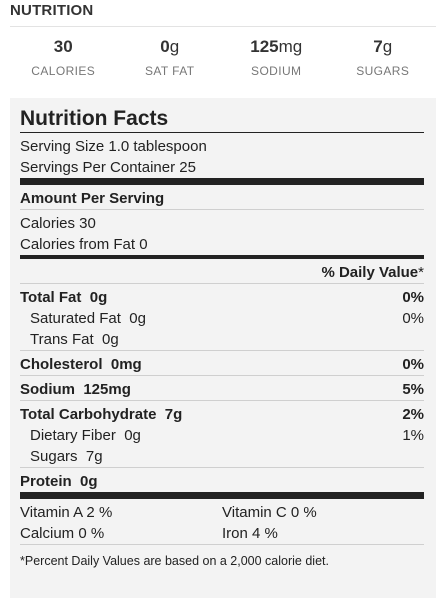  I want to click on nutrient-amount: 125mg, so click(107, 389).